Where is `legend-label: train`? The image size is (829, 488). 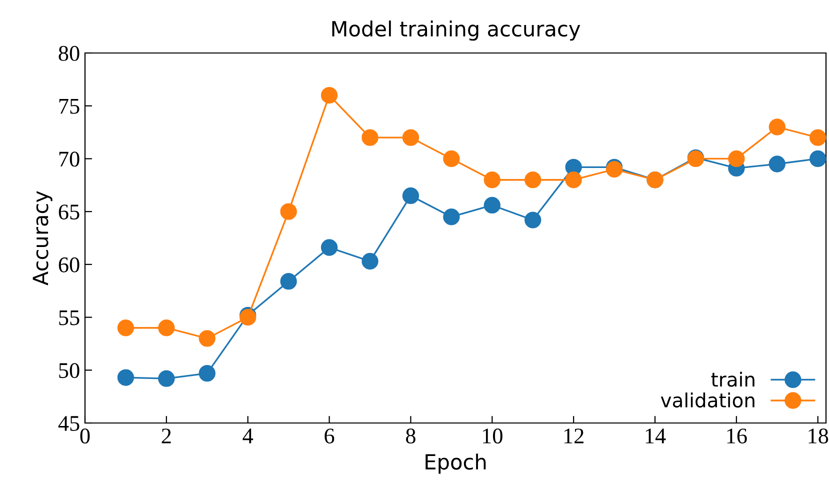 legend-label: train is located at coordinates (732, 379).